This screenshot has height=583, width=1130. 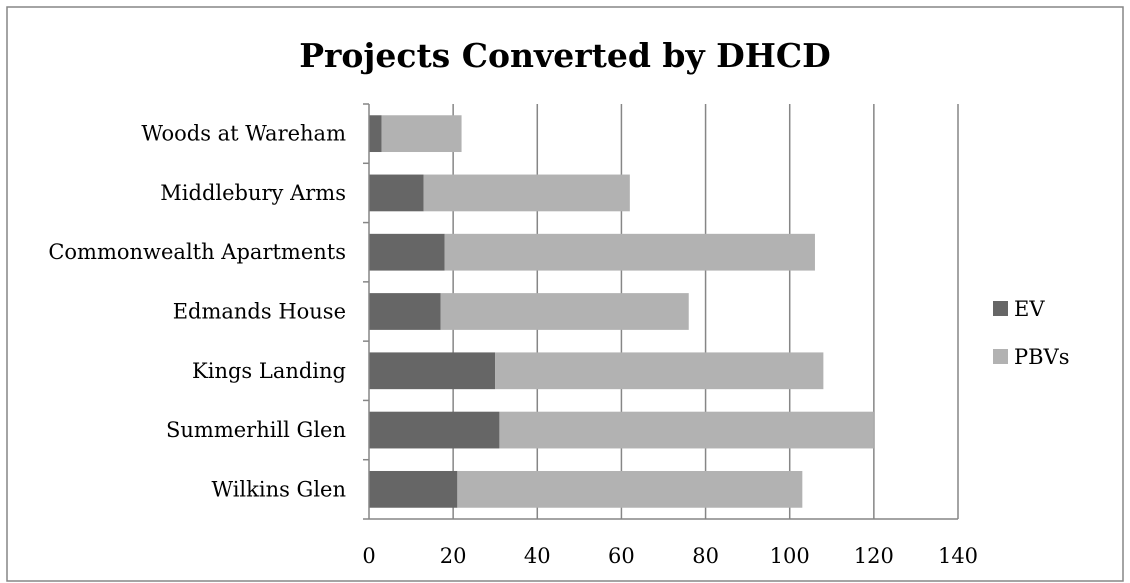 What do you see at coordinates (1029, 309) in the screenshot?
I see `legend-label-ev: EV` at bounding box center [1029, 309].